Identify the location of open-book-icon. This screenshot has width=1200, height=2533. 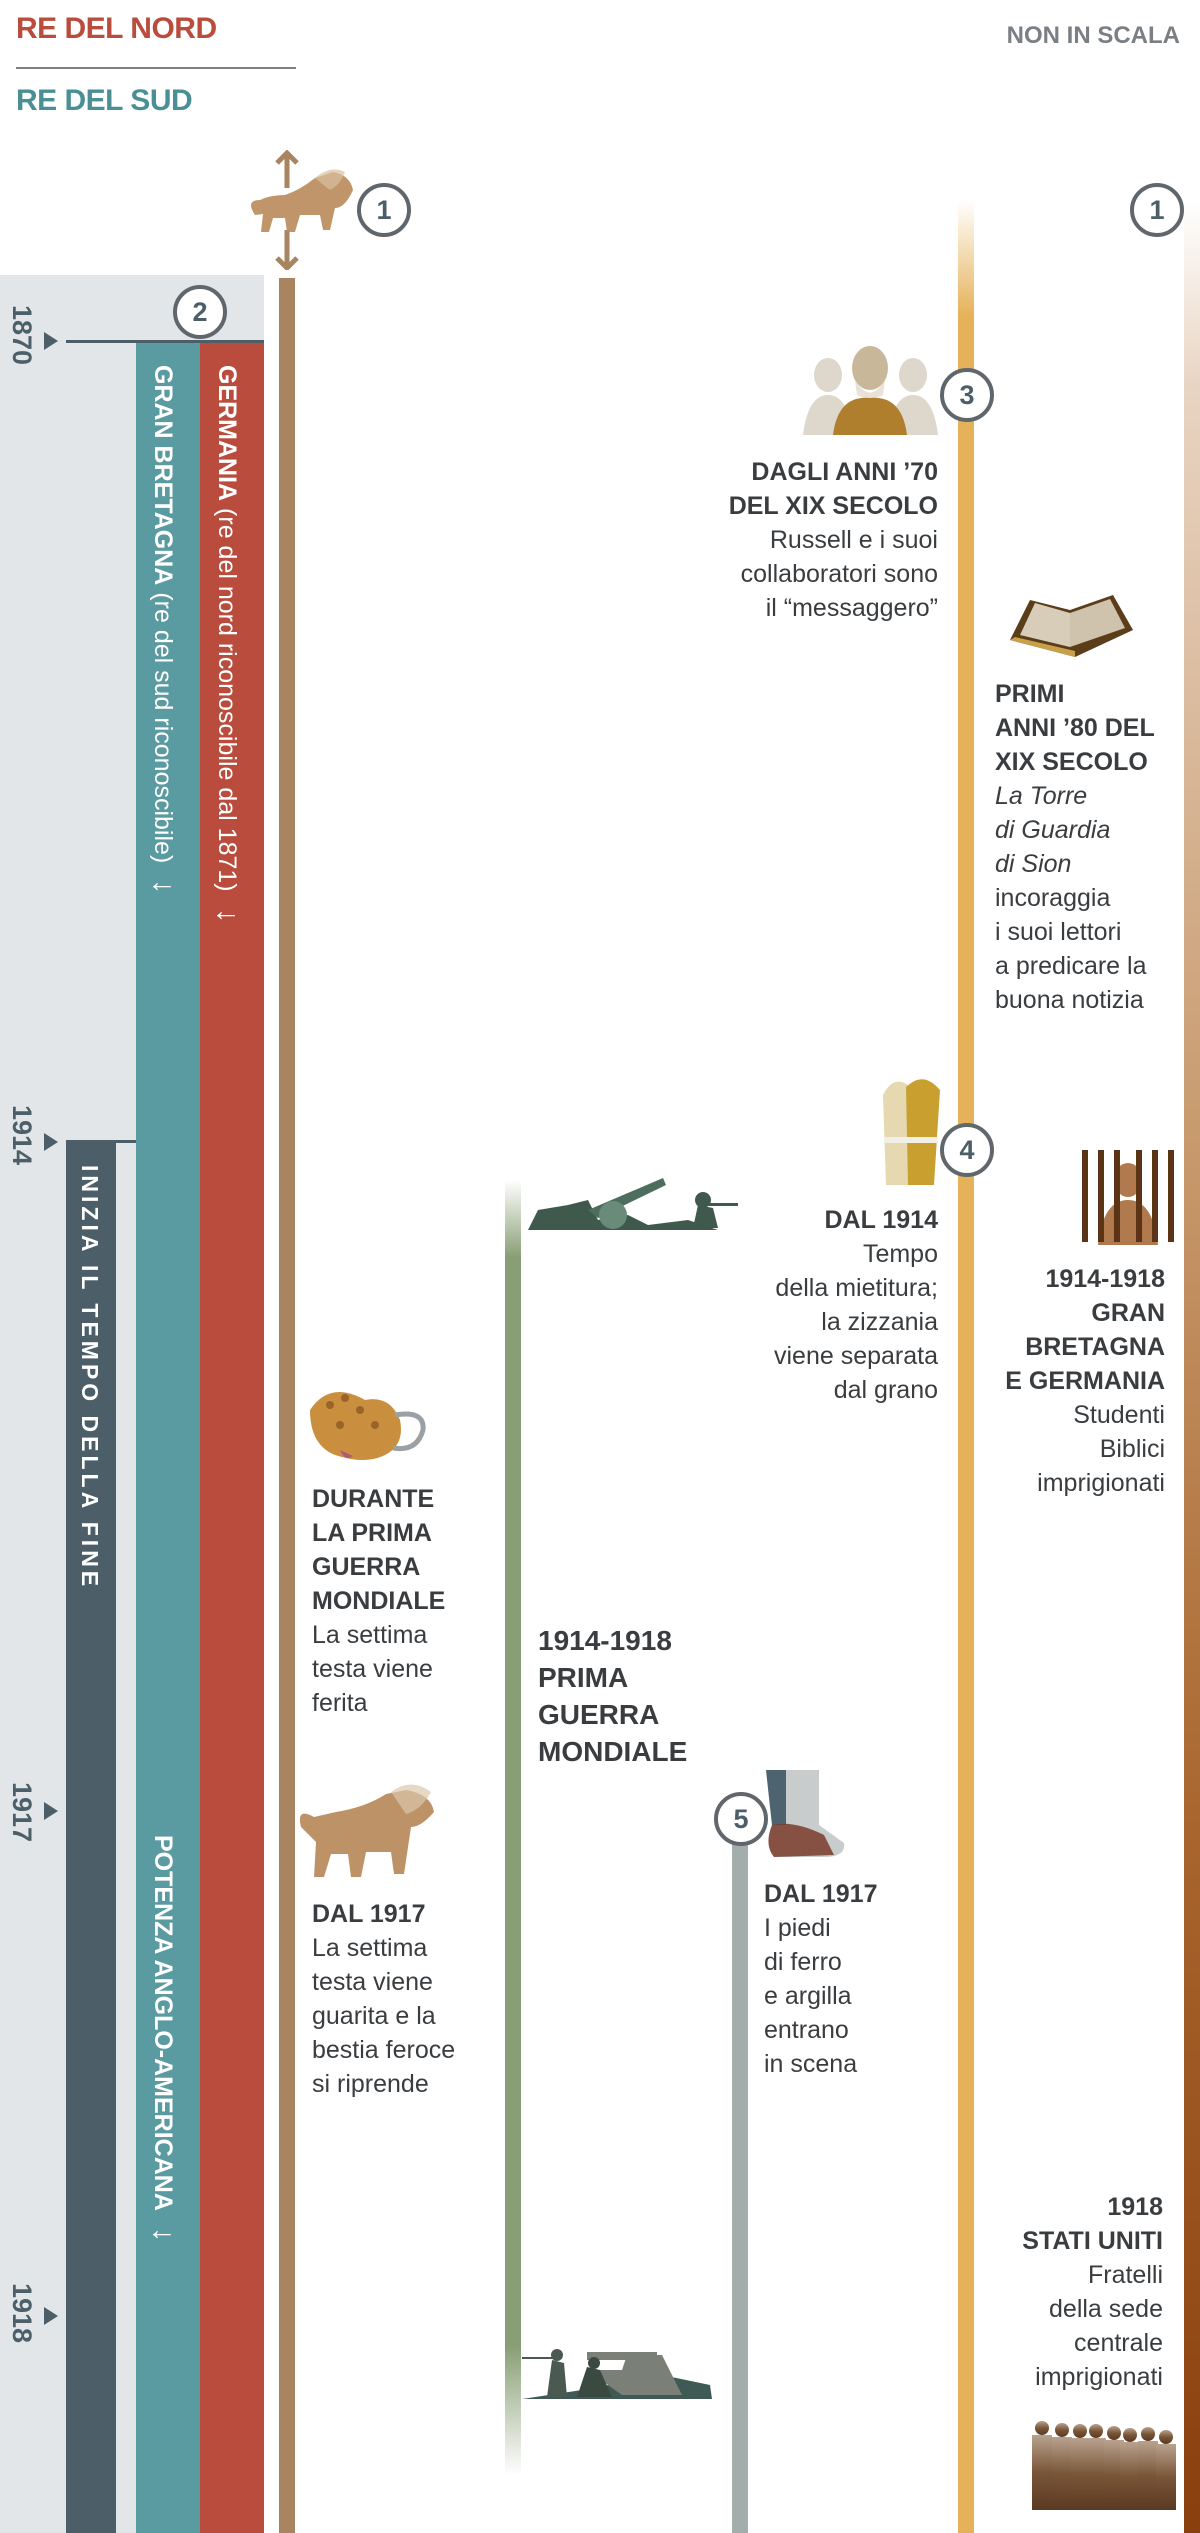
(1071, 626).